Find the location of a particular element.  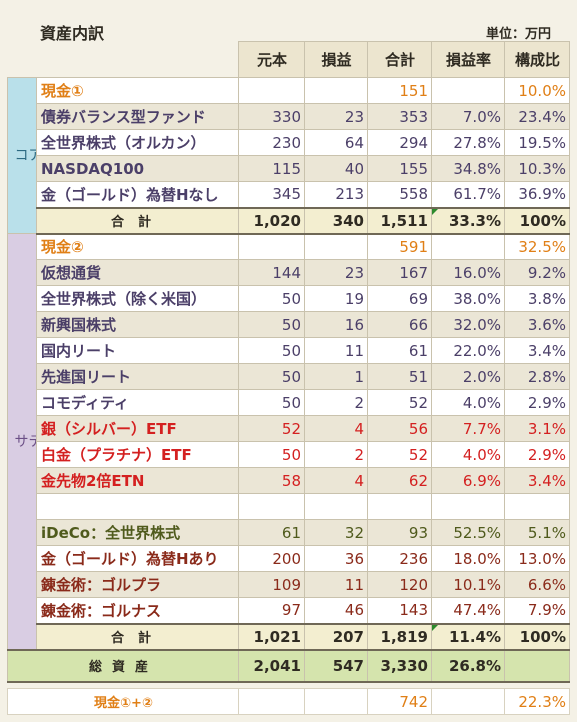

cell-share: 7.9% is located at coordinates (537, 610).